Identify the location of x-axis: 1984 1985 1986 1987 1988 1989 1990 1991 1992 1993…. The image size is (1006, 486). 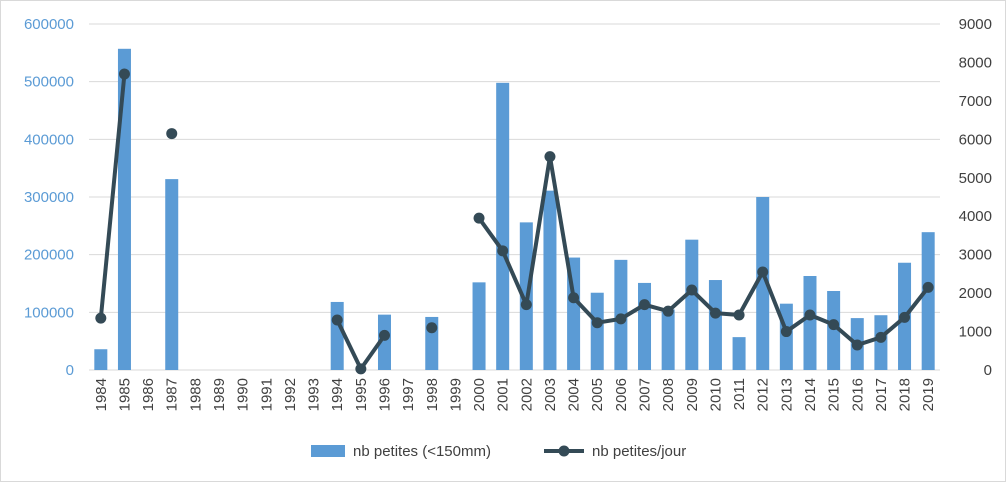
(515, 394).